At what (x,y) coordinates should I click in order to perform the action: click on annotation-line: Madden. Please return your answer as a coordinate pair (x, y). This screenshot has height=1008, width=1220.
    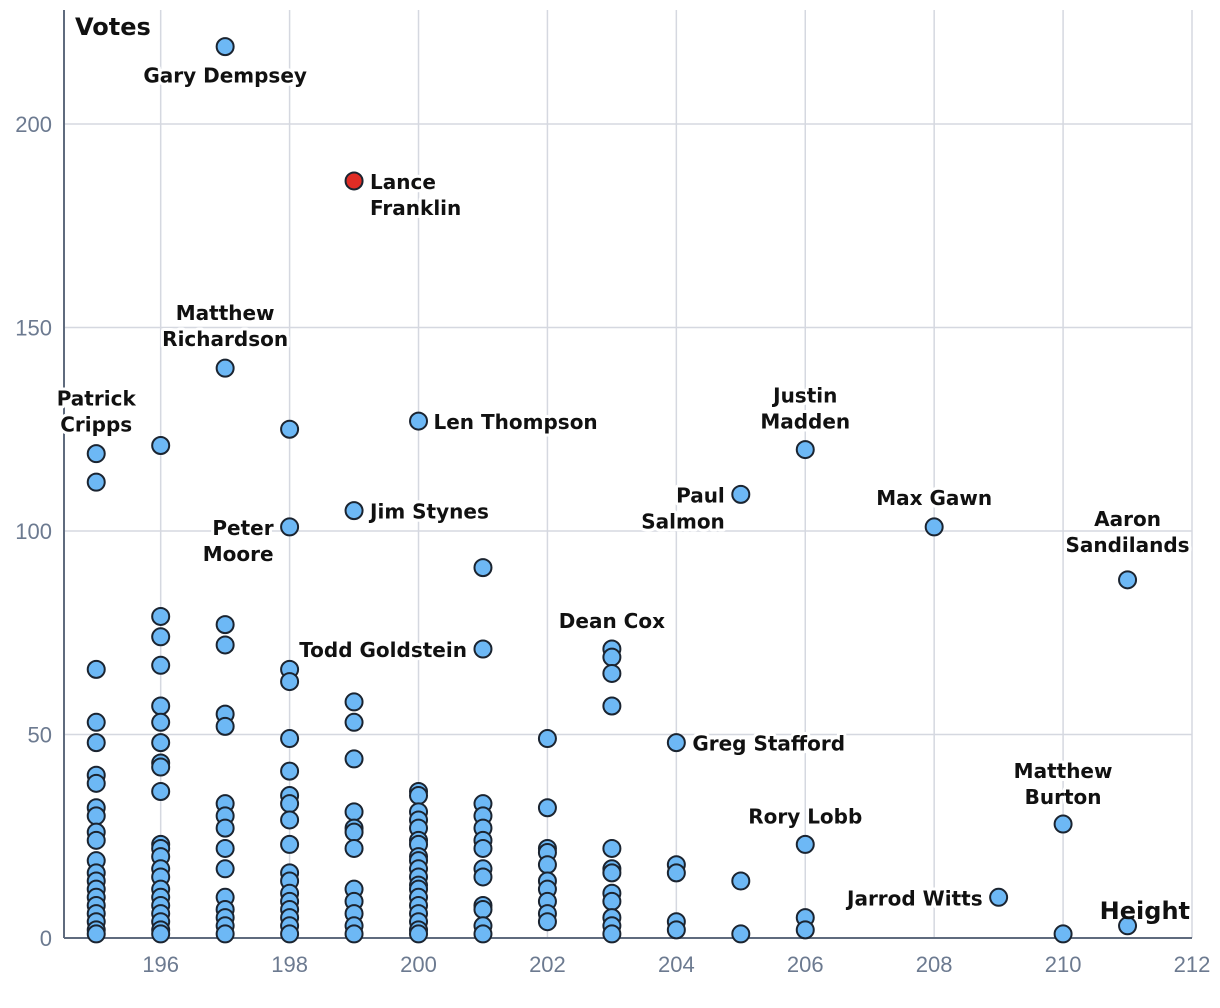
    Looking at the image, I should click on (805, 422).